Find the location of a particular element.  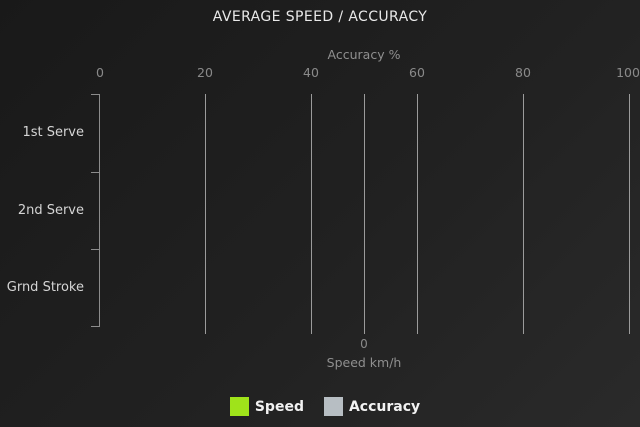

legend-label-accuracy: Accuracy is located at coordinates (384, 406).